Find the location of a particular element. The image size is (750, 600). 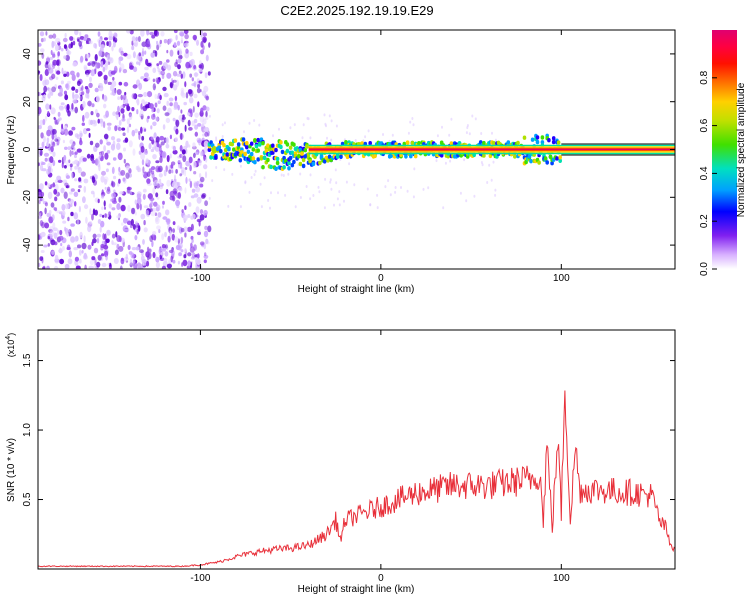

snr-y-tick-label: 0.5 is located at coordinates (27, 499).